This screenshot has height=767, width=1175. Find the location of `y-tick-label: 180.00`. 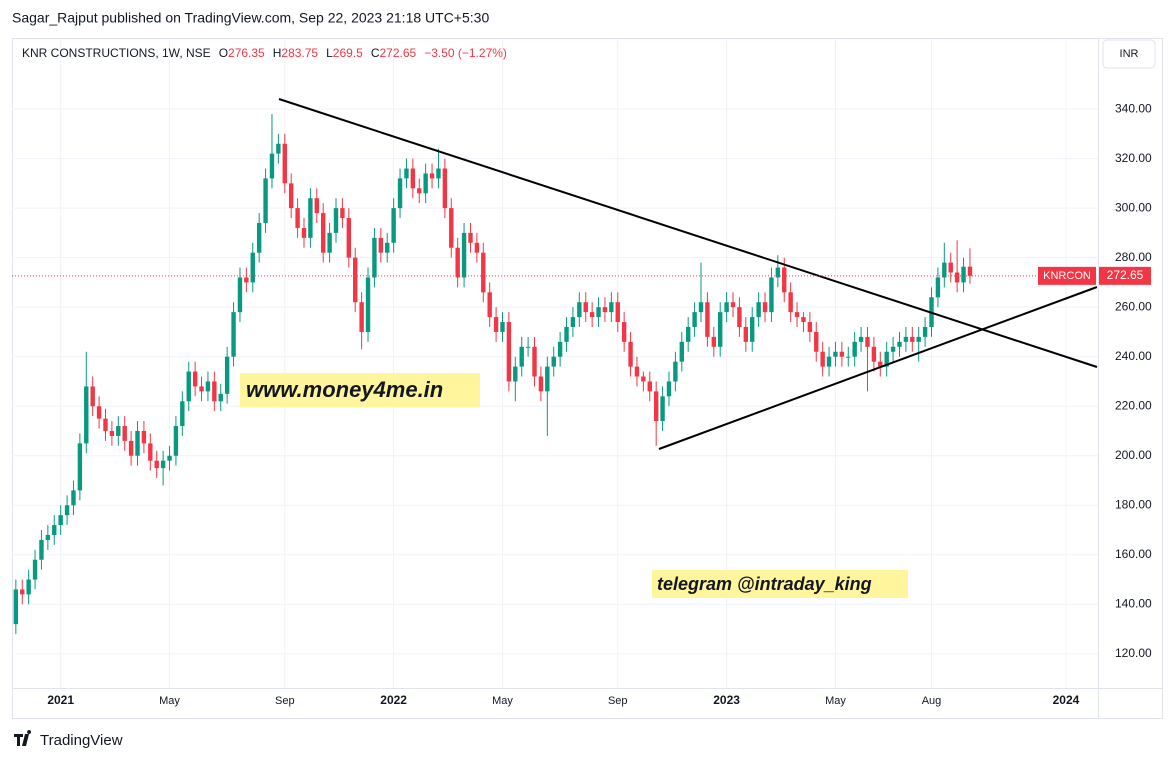

y-tick-label: 180.00 is located at coordinates (1133, 504).